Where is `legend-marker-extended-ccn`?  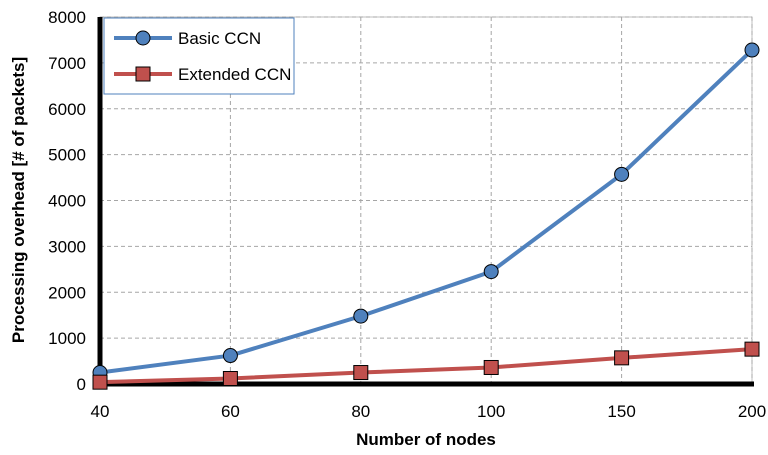 legend-marker-extended-ccn is located at coordinates (143, 74).